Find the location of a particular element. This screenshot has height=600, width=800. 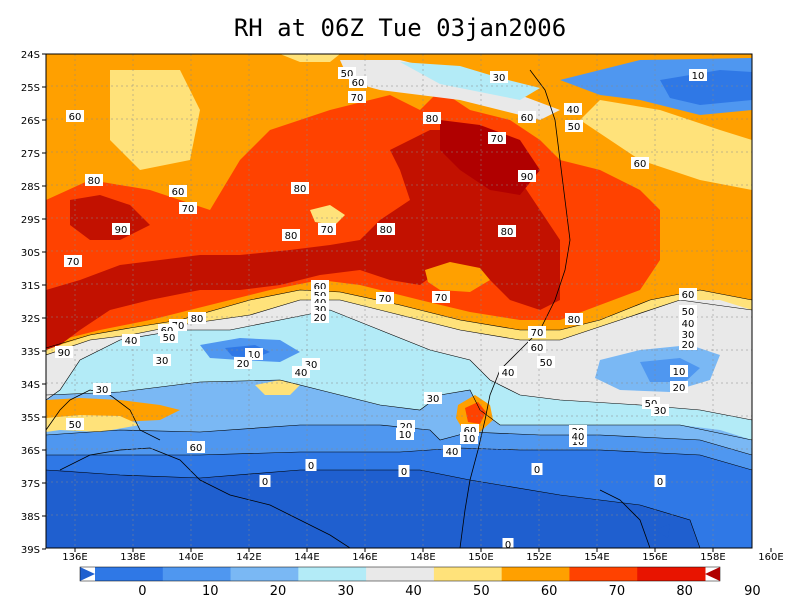

lat-label: 25S is located at coordinates (30, 88).